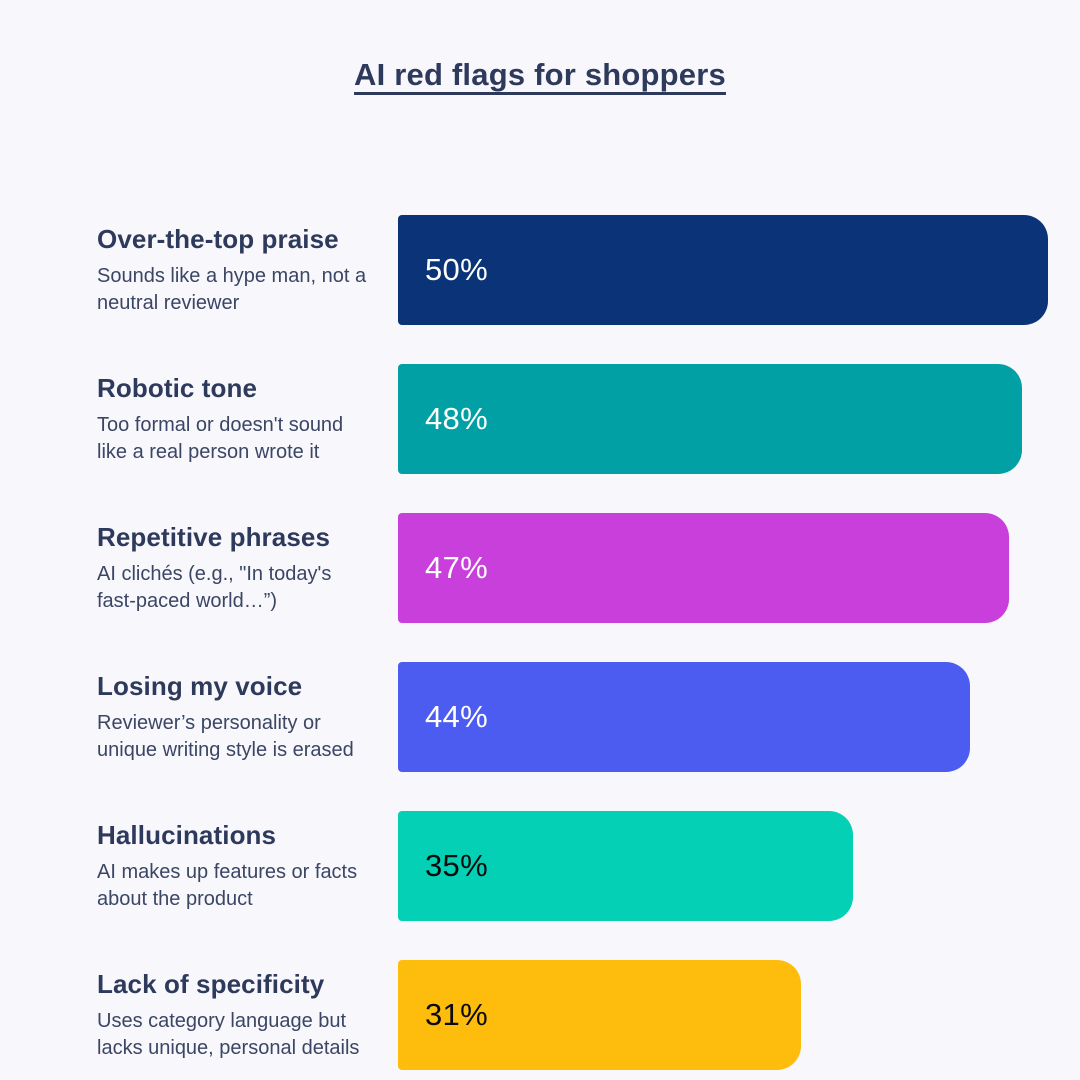  I want to click on bar: 44%, so click(684, 717).